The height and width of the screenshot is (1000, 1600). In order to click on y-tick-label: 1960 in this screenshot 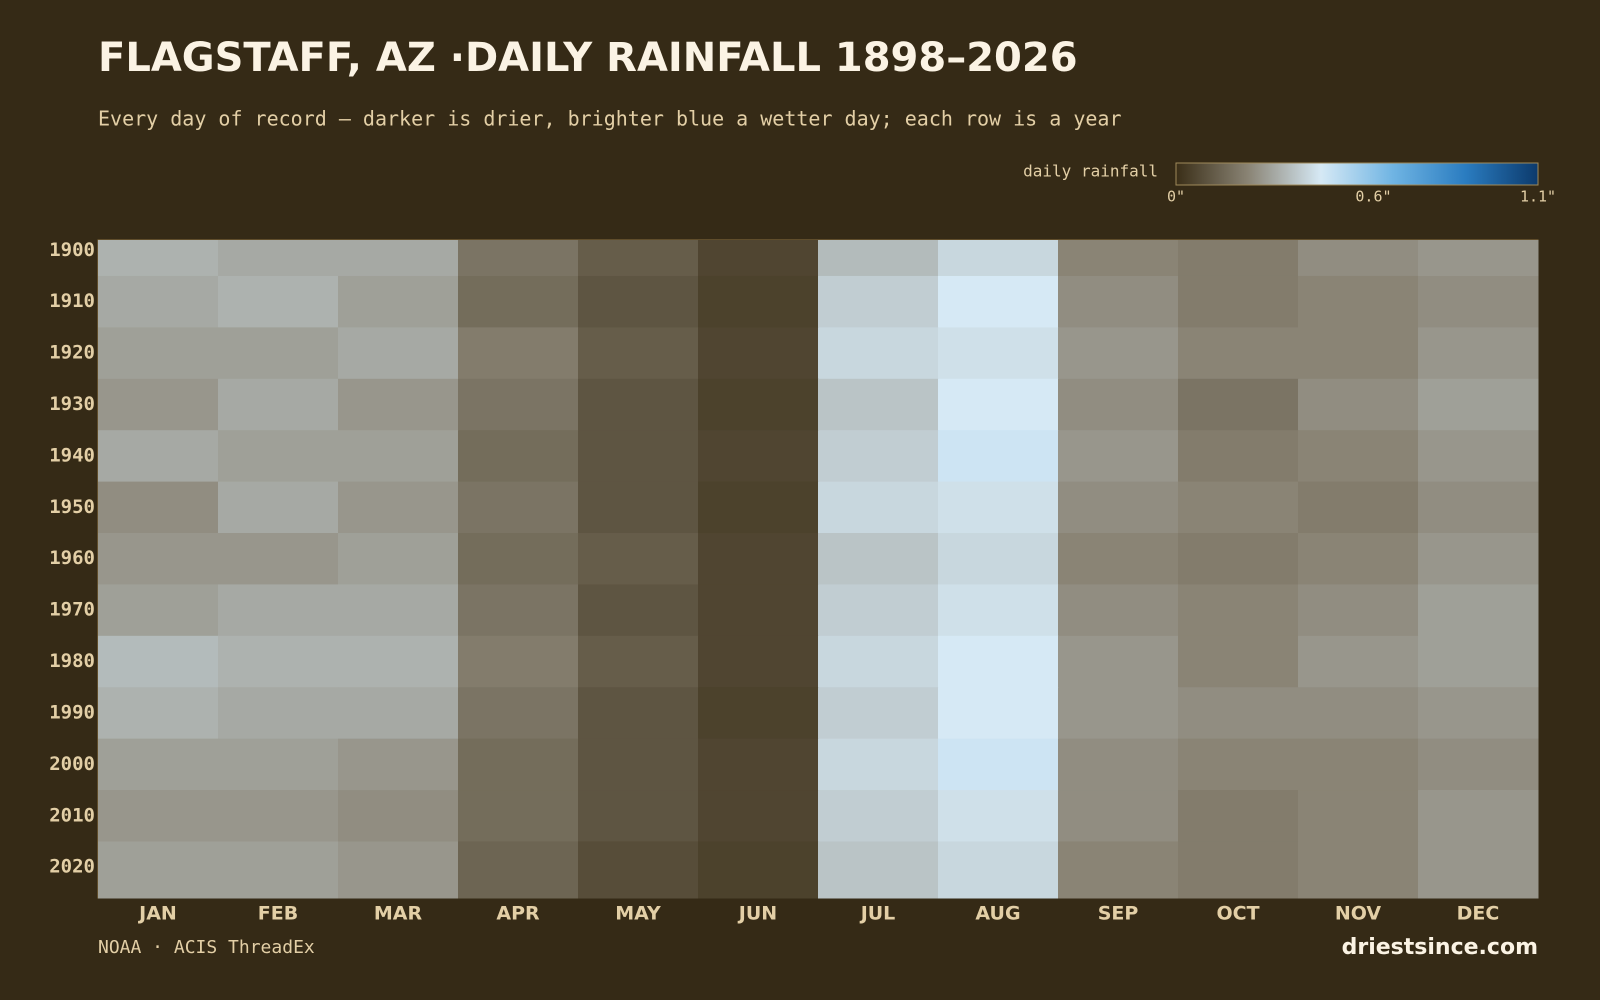, I will do `click(72, 558)`.